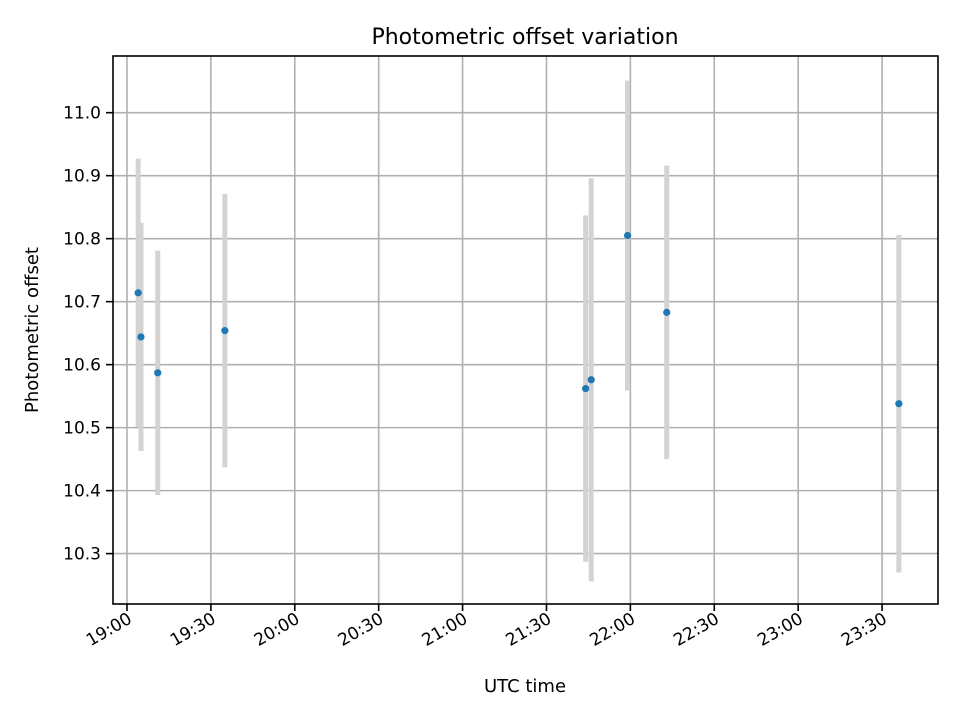  What do you see at coordinates (82, 114) in the screenshot?
I see `y-tick-label: 11.0` at bounding box center [82, 114].